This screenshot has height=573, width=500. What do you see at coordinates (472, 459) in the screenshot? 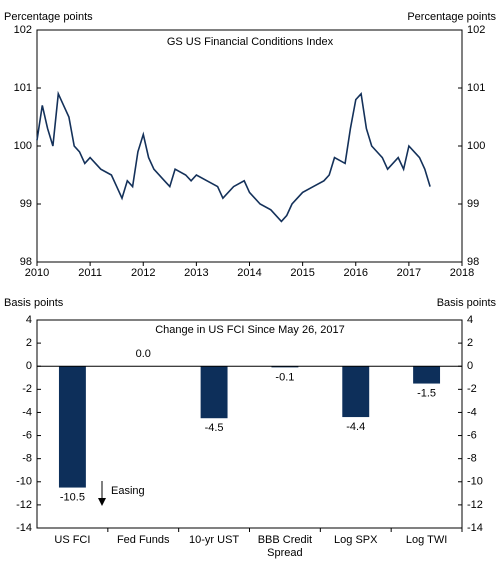
I see `y2-tick-label: -8` at bounding box center [472, 459].